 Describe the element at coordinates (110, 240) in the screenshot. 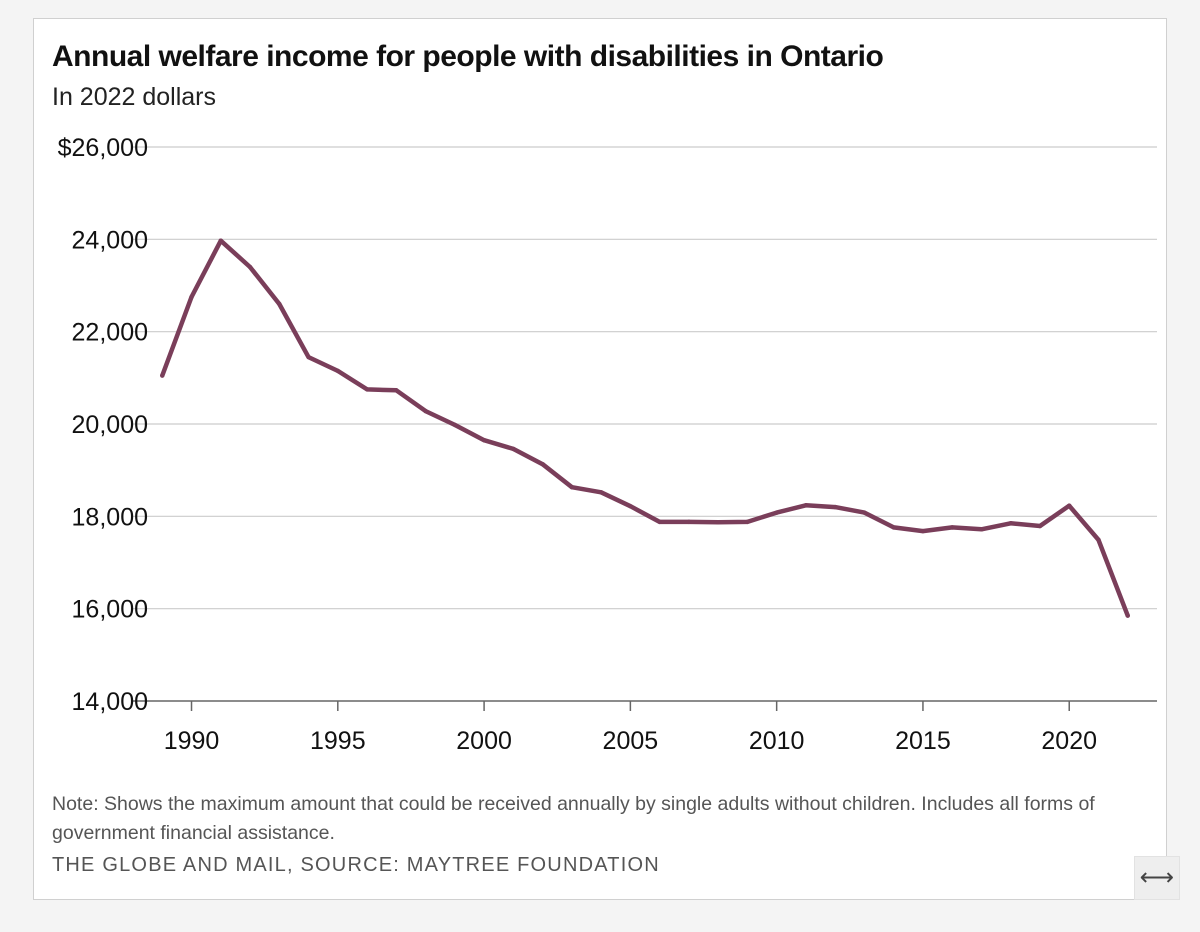

I see `y-tick-label: 24,000` at that location.